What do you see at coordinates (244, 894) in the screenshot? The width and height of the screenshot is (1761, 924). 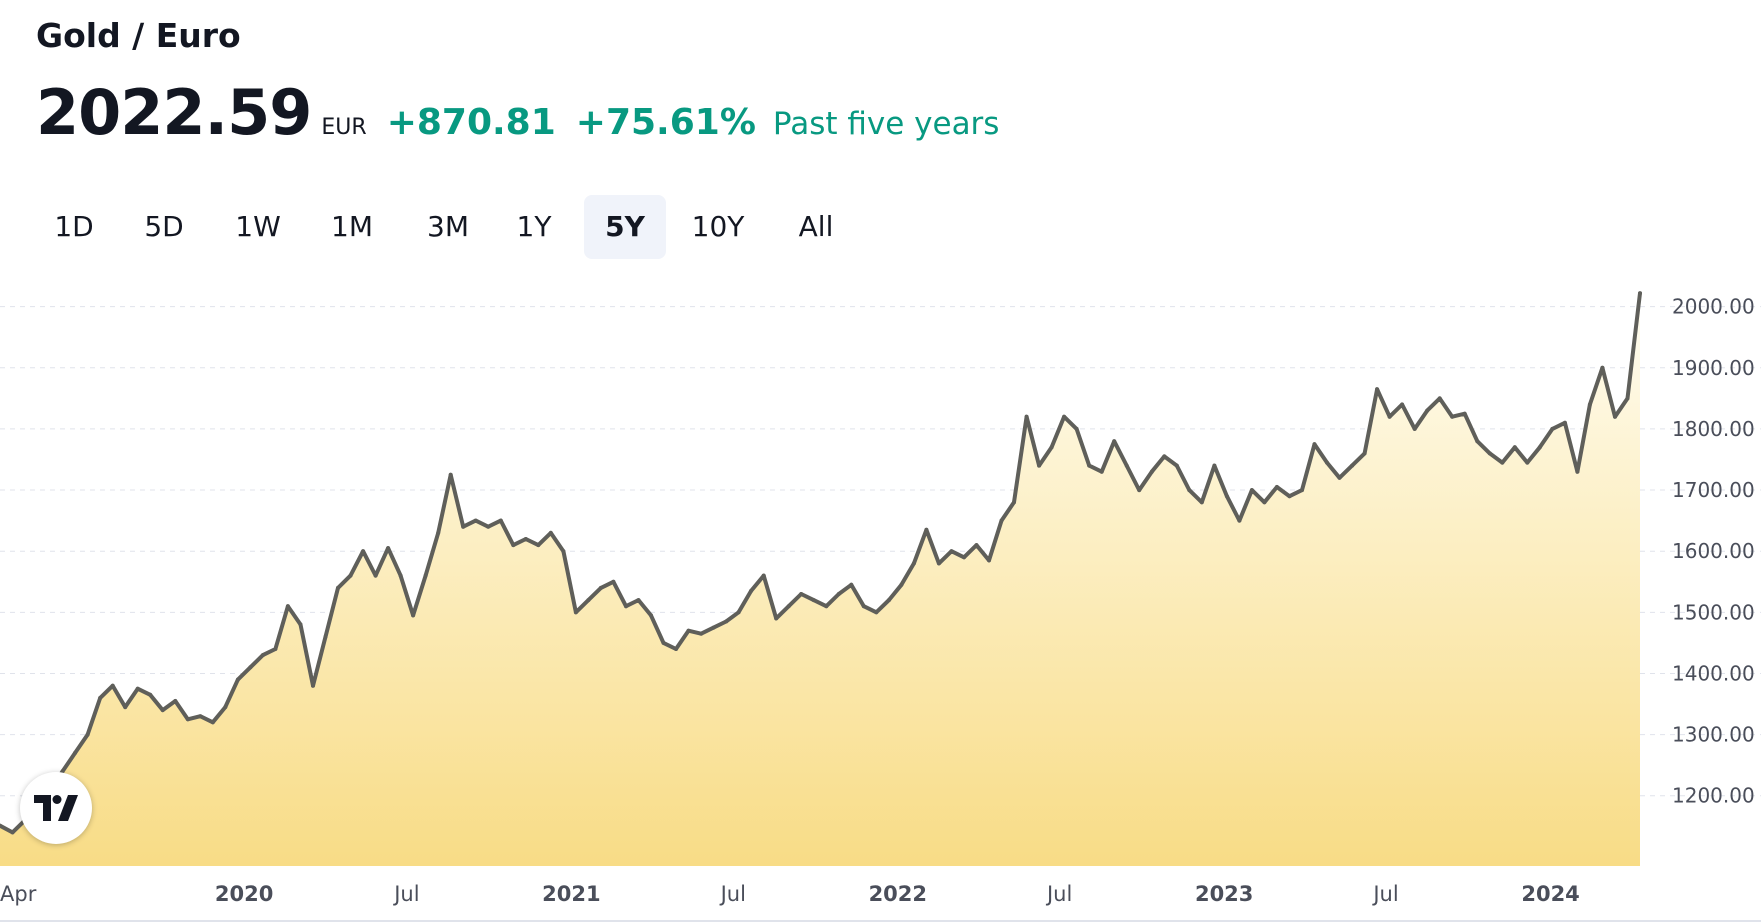 I see `x-tick-label: 2020` at bounding box center [244, 894].